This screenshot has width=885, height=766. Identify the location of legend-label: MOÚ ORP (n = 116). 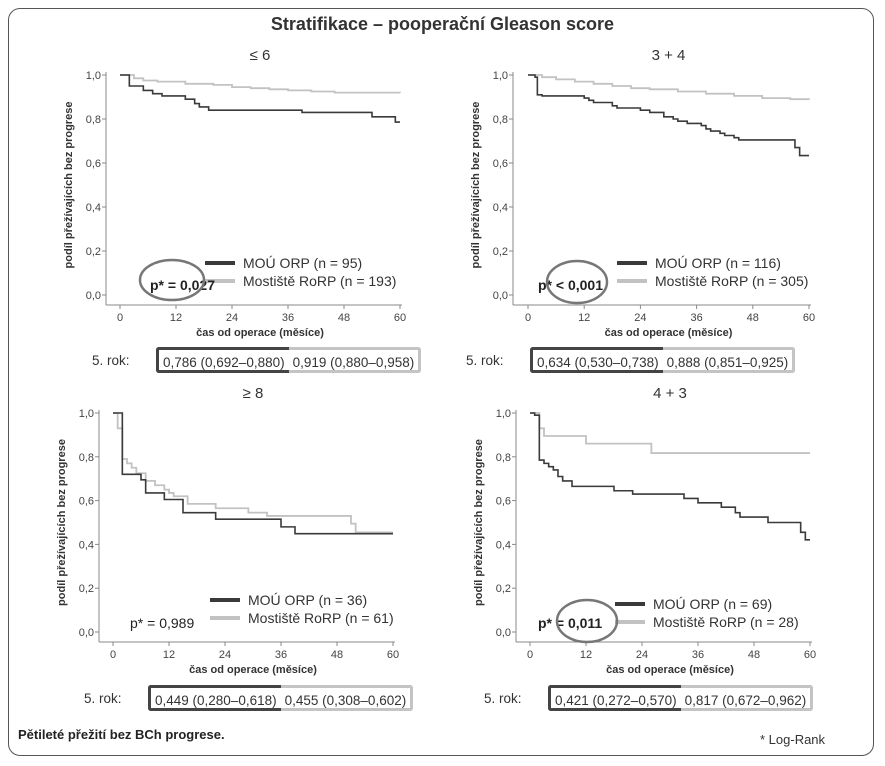
(718, 263).